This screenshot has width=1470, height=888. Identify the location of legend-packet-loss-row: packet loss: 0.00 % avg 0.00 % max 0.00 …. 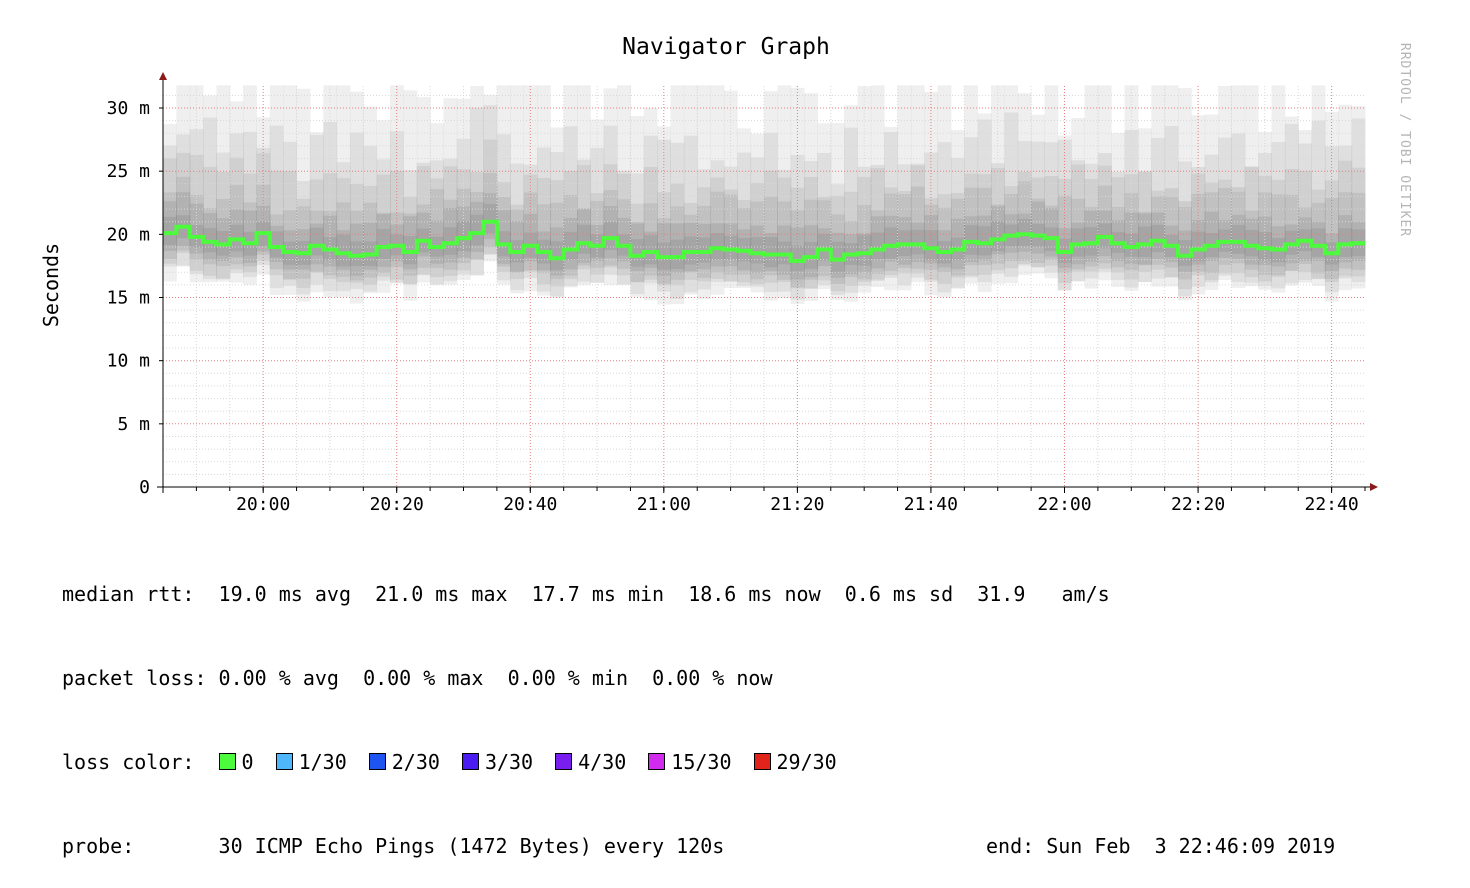
(586, 678).